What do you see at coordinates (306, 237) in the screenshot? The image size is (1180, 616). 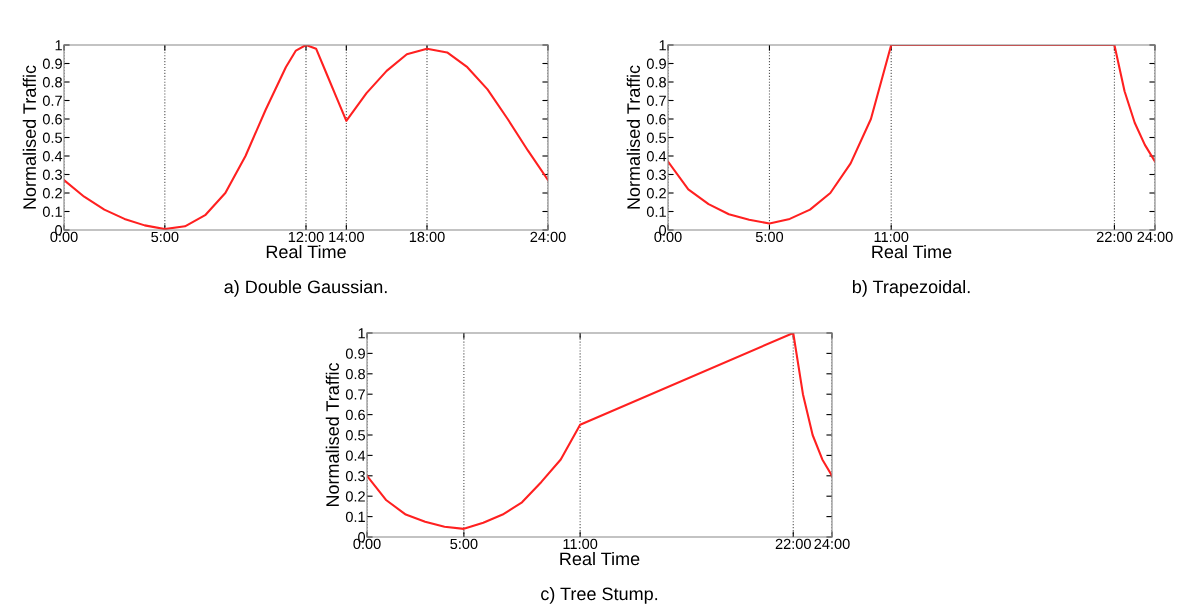 I see `x-tick-label: 12:00` at bounding box center [306, 237].